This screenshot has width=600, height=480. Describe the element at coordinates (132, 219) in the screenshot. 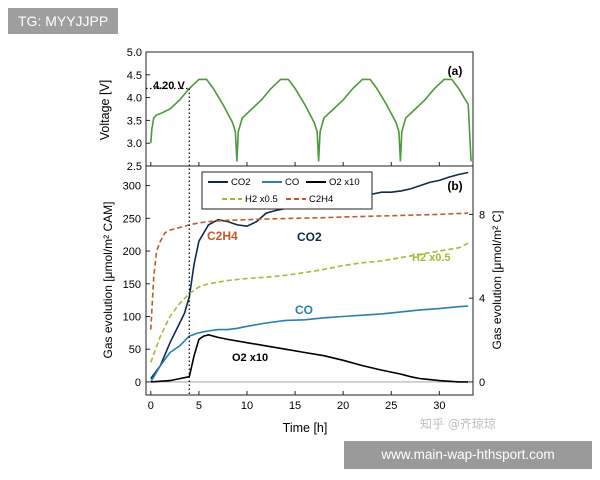

I see `panel-b-ytick-label: 250` at that location.